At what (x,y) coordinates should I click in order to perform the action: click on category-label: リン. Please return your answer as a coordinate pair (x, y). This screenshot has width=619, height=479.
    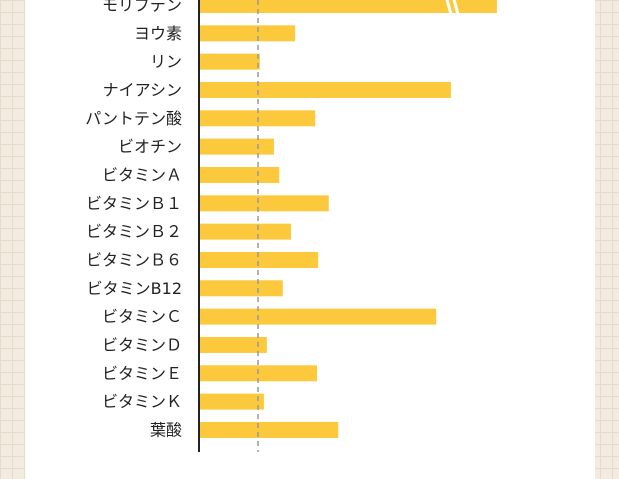
    Looking at the image, I should click on (166, 61).